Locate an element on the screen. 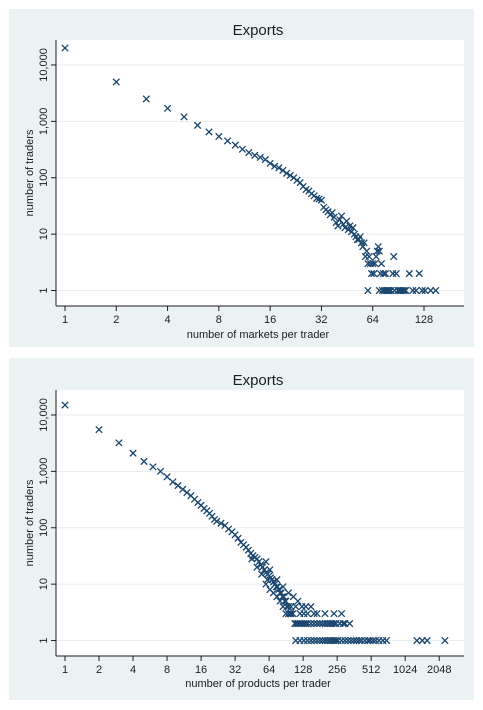 The width and height of the screenshot is (483, 710). chart-products-y-tick-label: 100 is located at coordinates (44, 528).